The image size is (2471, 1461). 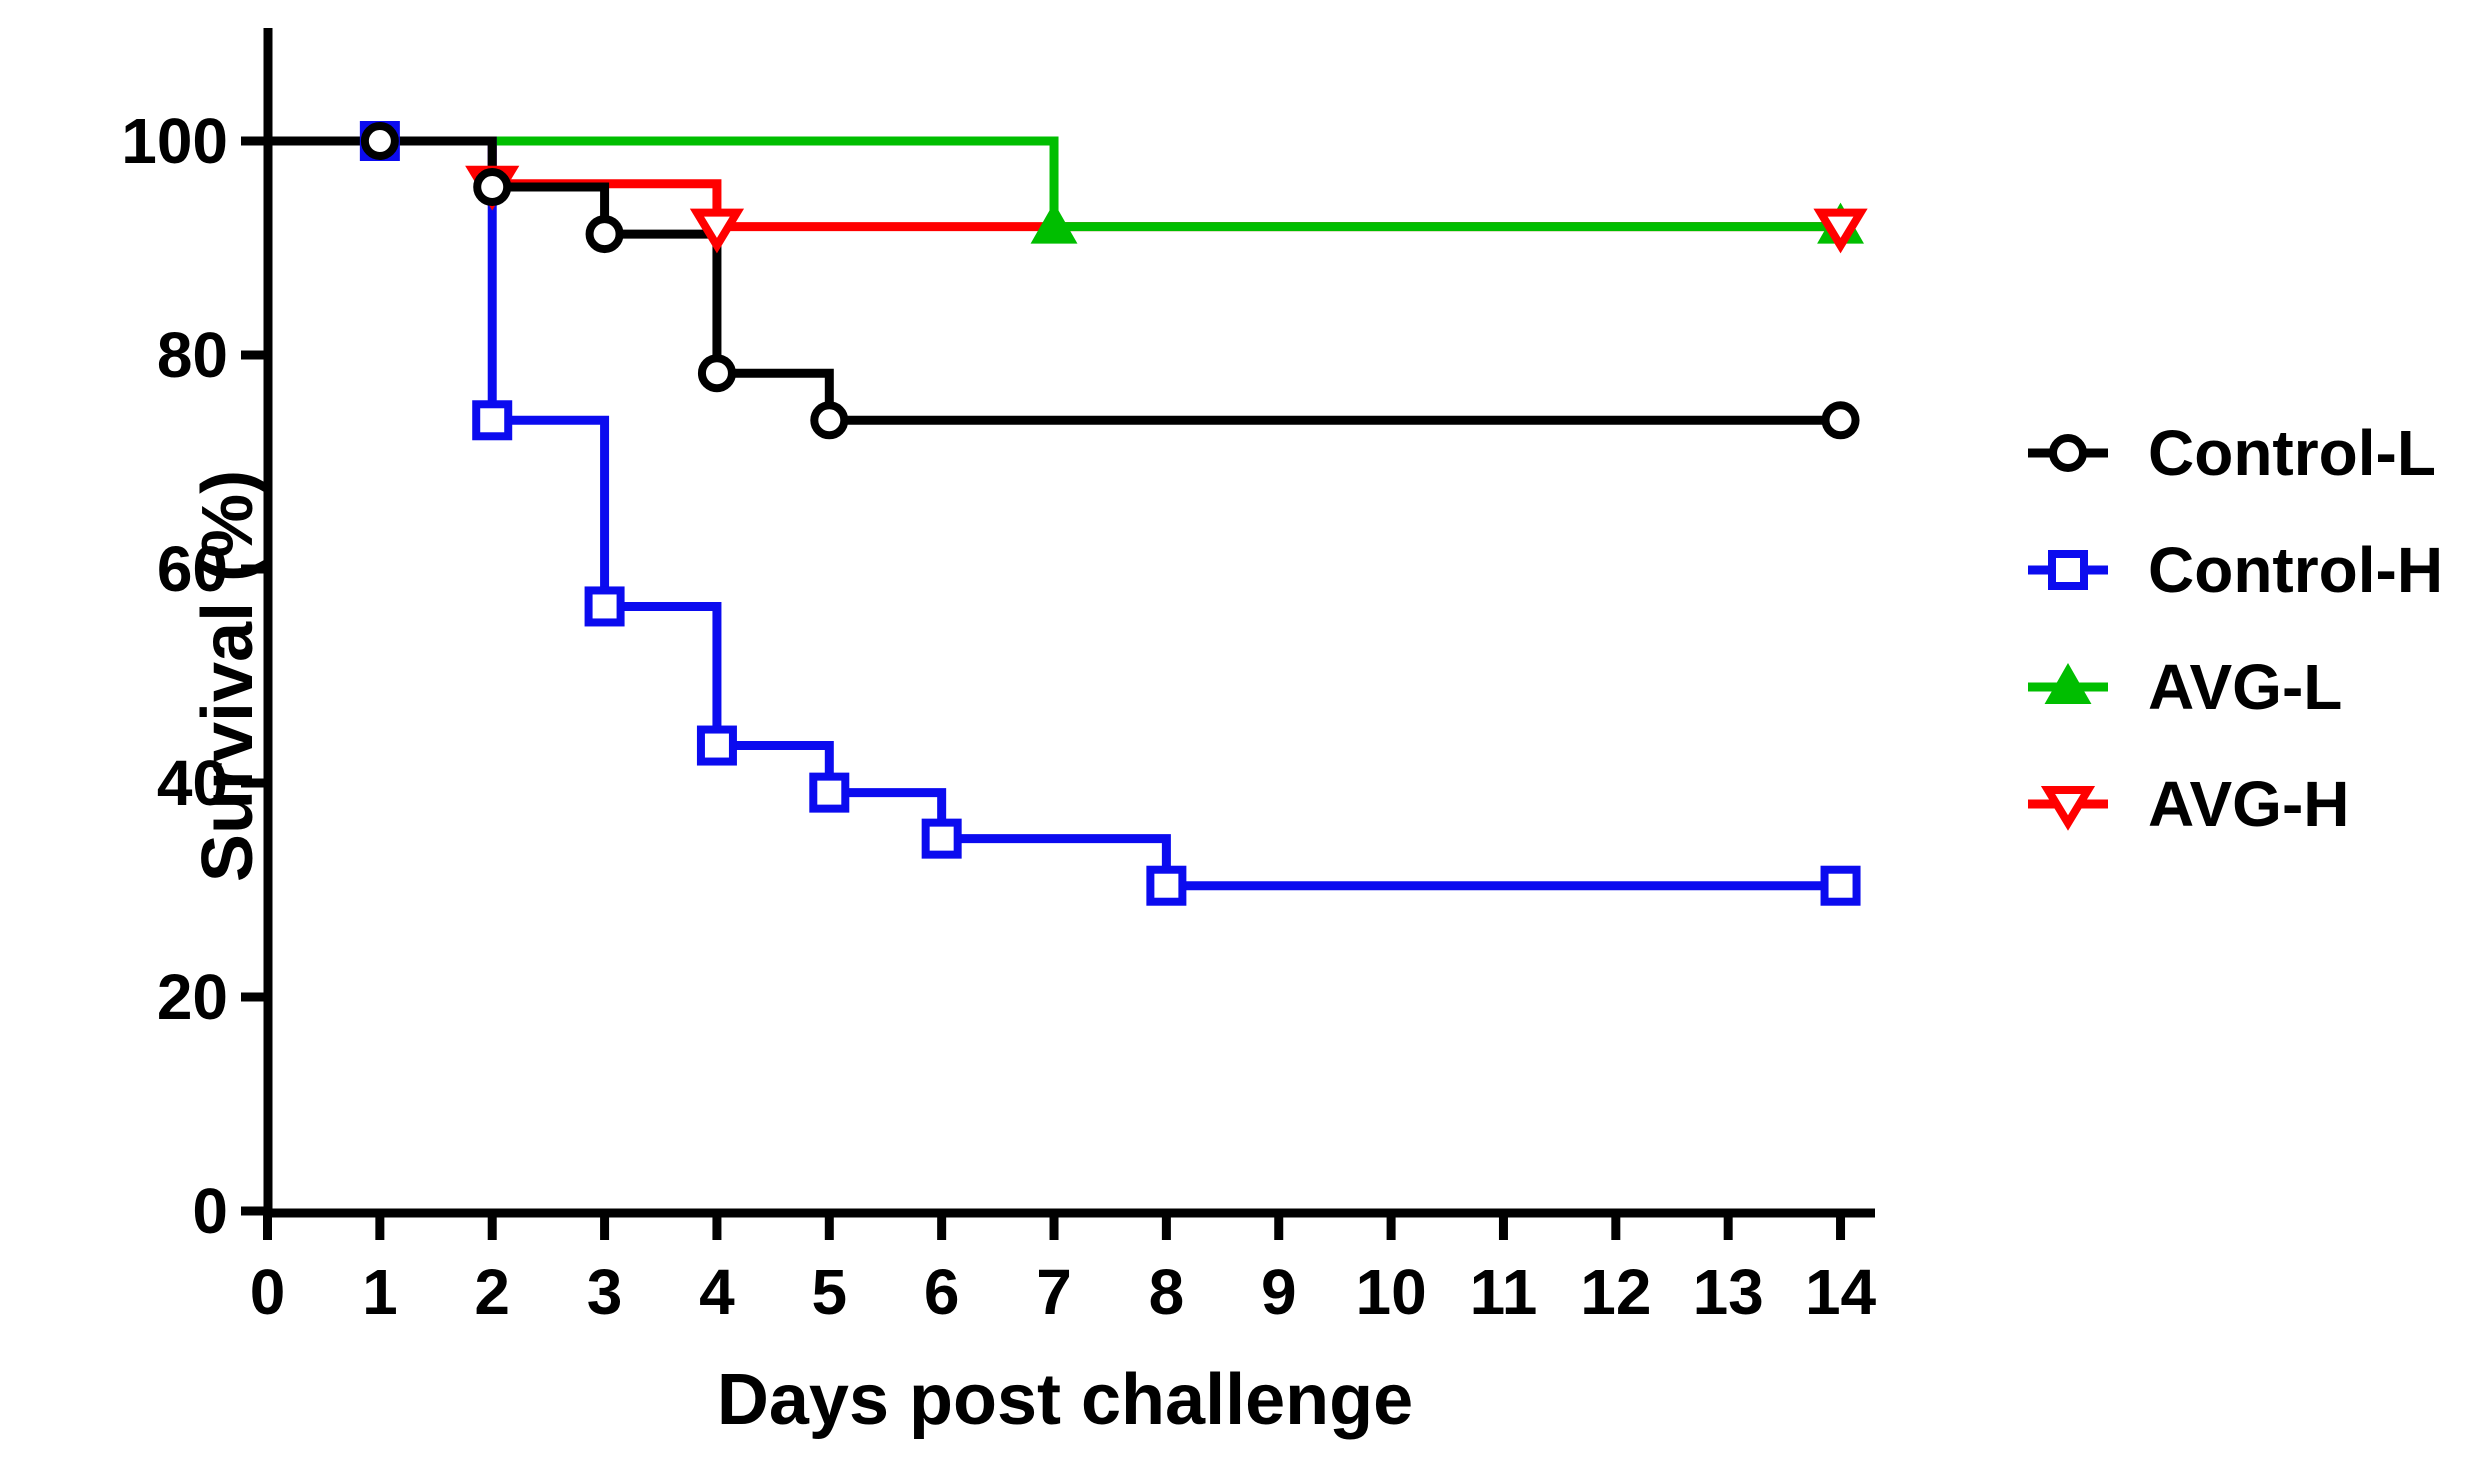 I want to click on open-circle-legend-icon, so click(x=2068, y=452).